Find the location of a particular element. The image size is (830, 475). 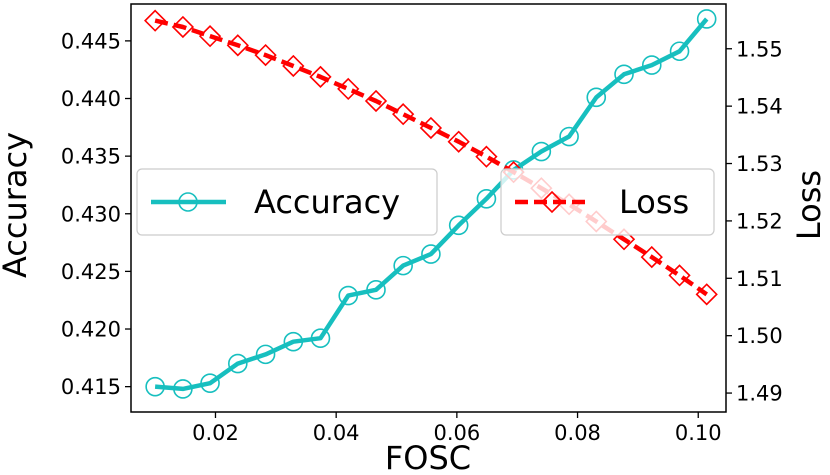

right-y-axis-title: Loss is located at coordinates (809, 205).